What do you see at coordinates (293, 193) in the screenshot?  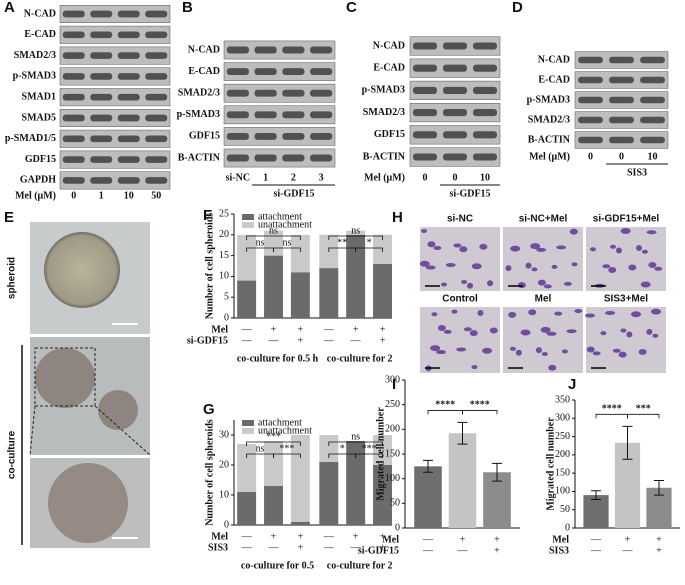 I see `label: si-GDF15` at bounding box center [293, 193].